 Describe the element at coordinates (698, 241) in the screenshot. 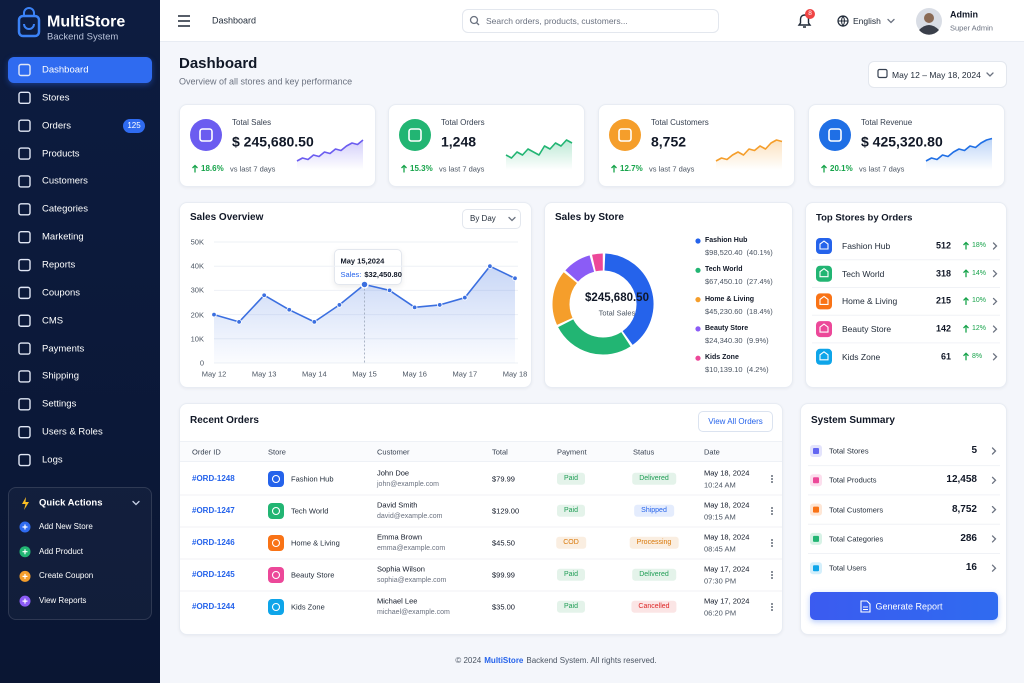

I see `legend-marker` at that location.